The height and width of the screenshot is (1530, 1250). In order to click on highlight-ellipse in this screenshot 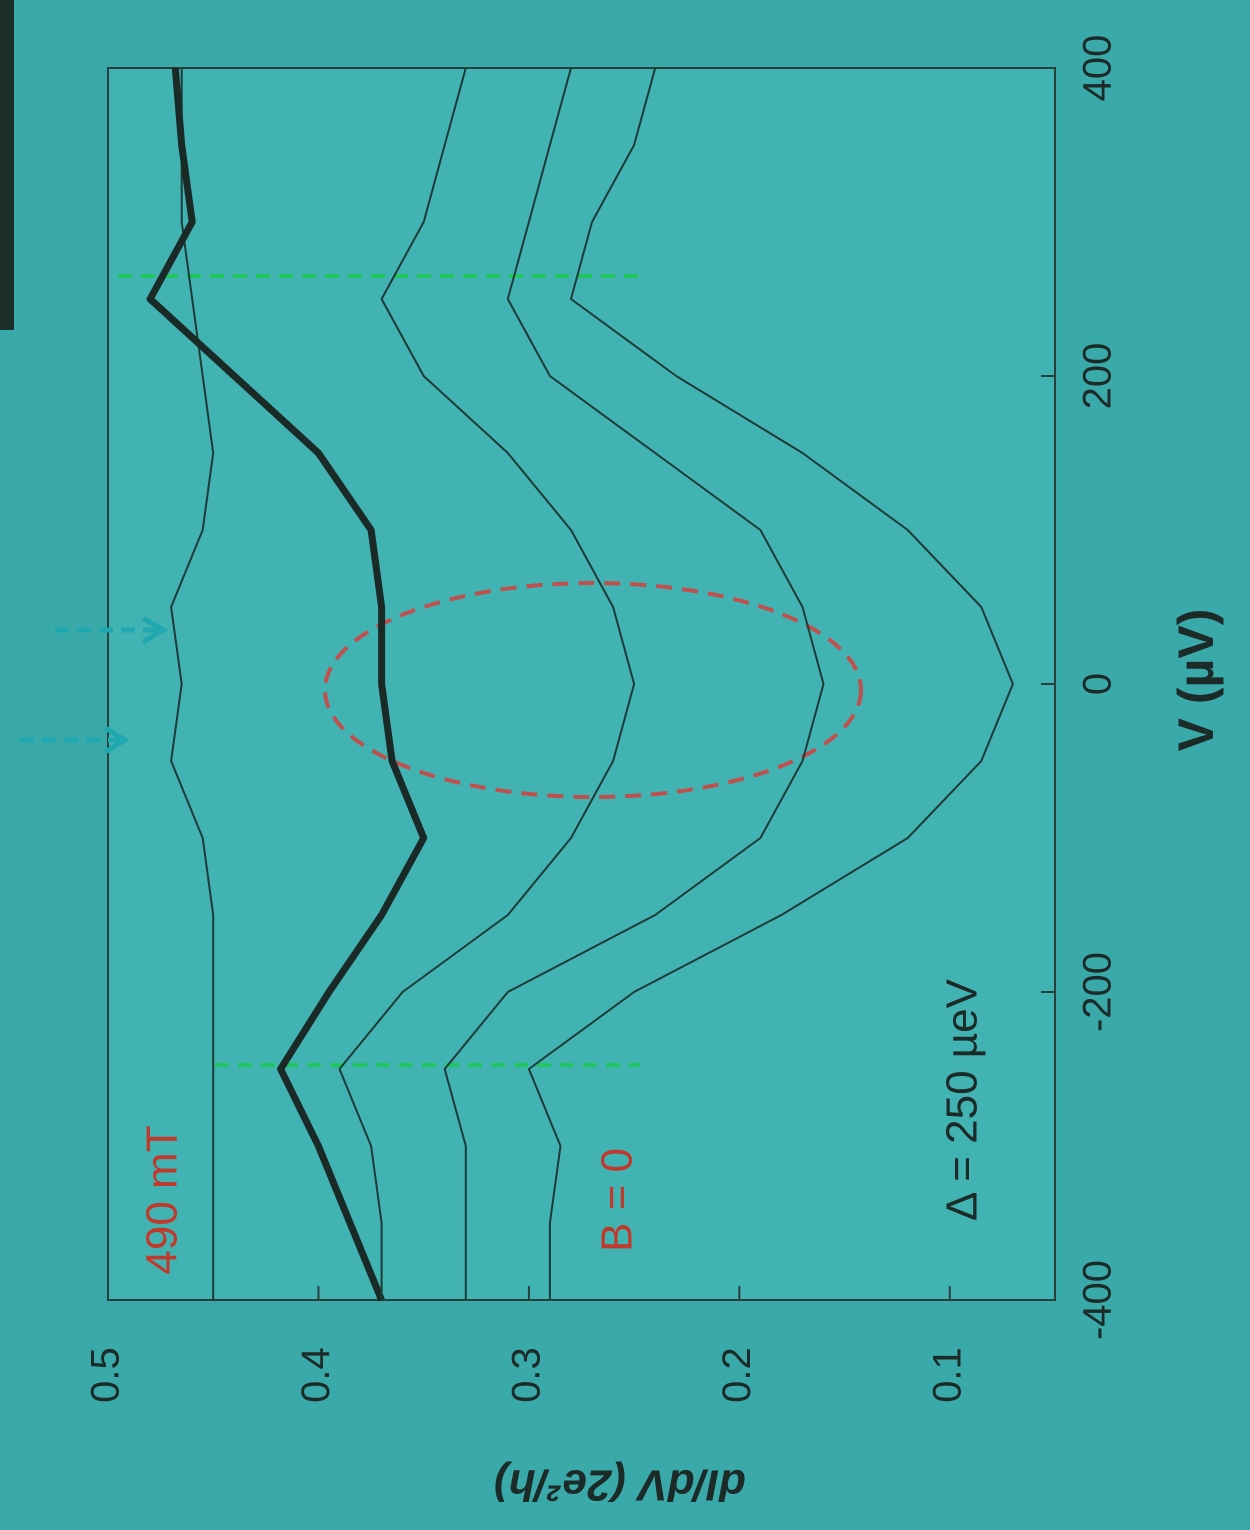, I will do `click(593, 690)`.